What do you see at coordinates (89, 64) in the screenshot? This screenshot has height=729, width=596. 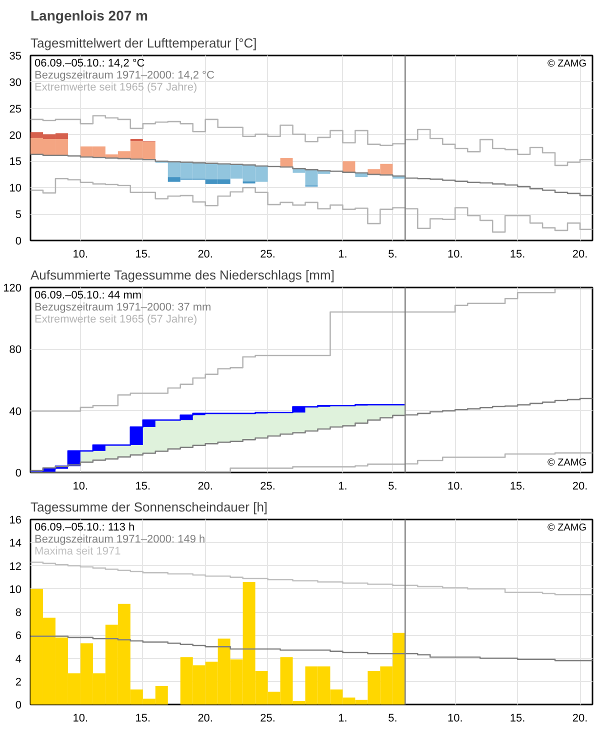 I see `annotation: 06.09.–05.10.: 14,2 °C` at bounding box center [89, 64].